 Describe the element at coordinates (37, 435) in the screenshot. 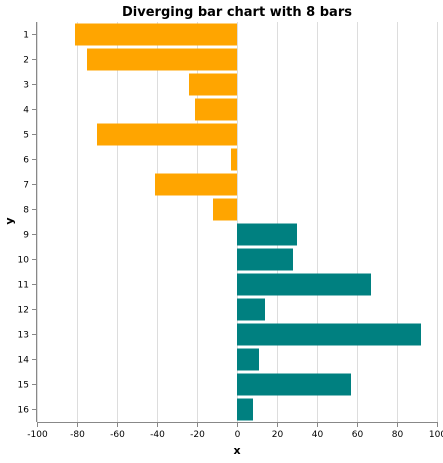

I see `x-tick-label: -100` at that location.